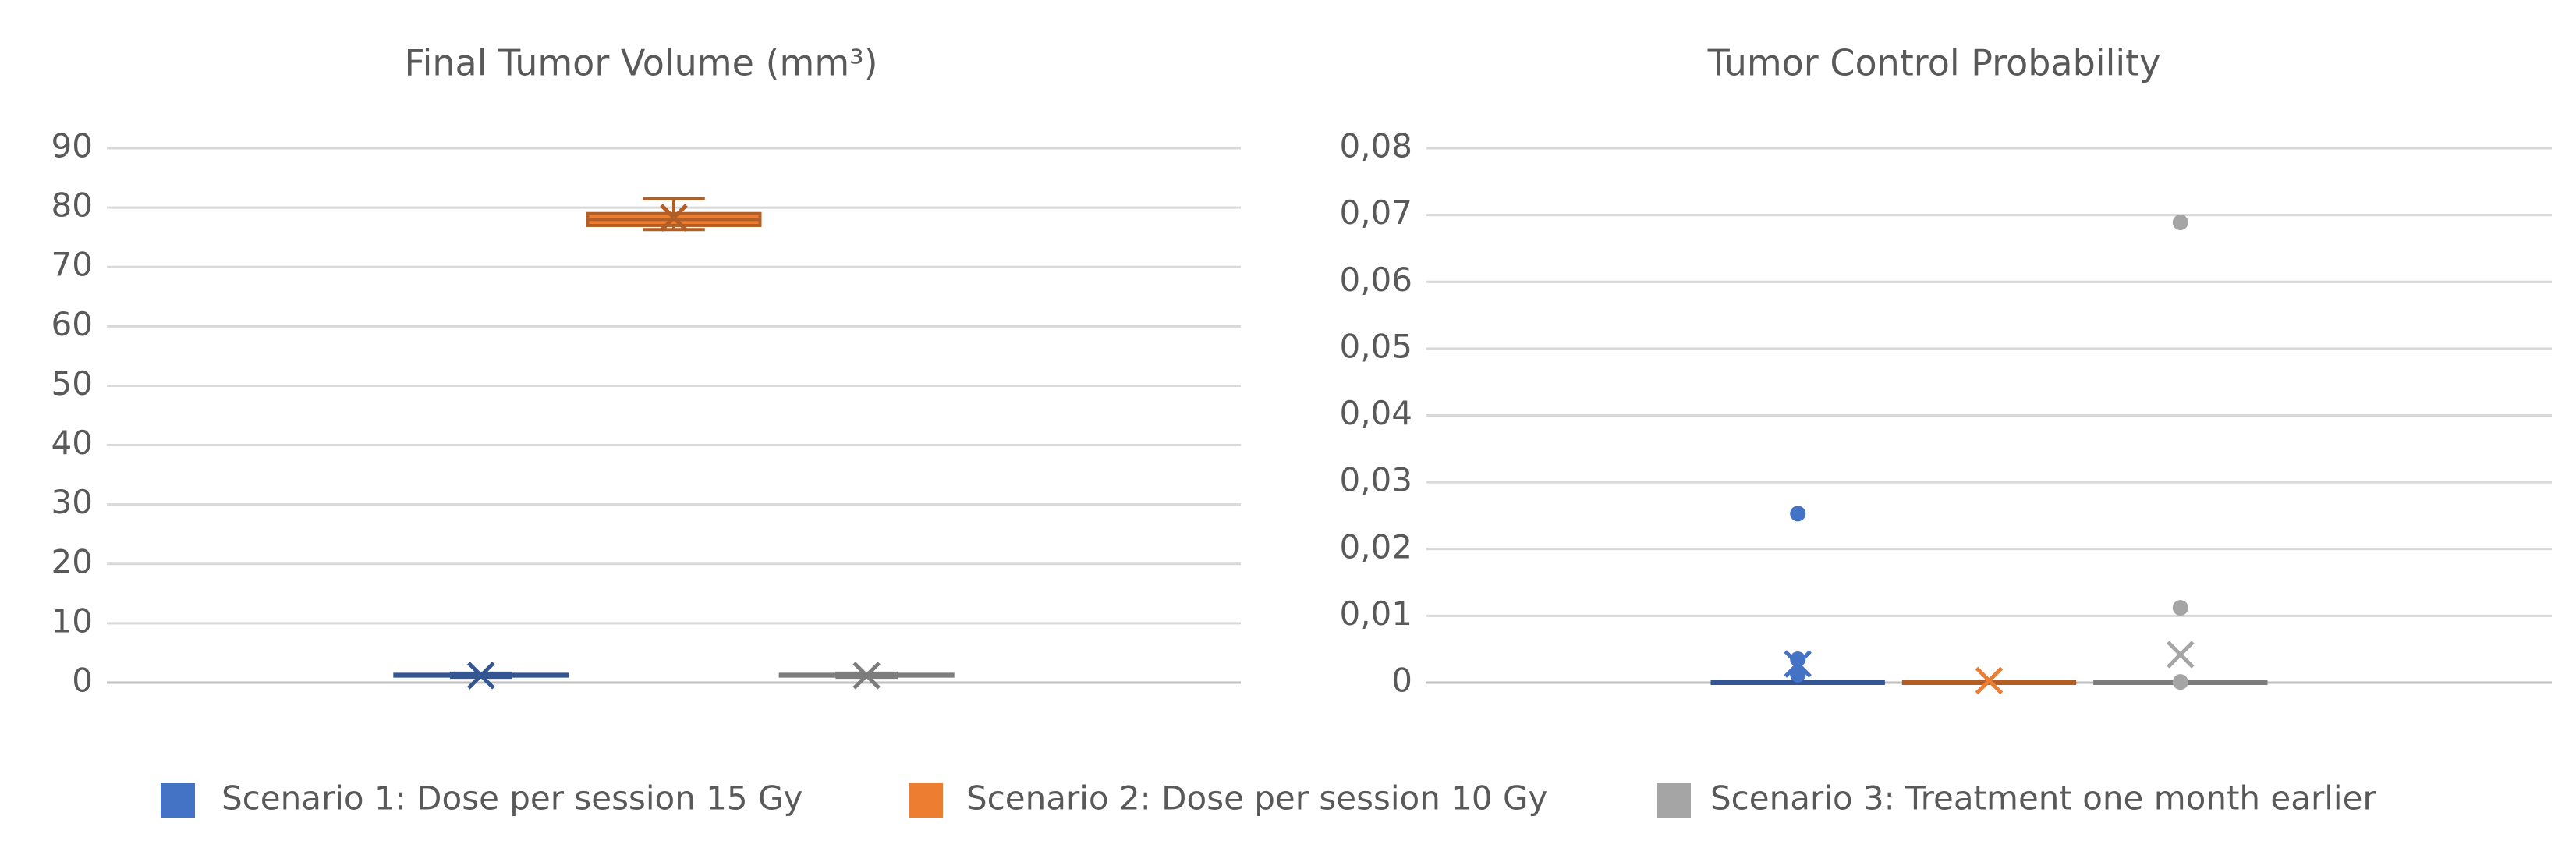  What do you see at coordinates (1934, 63) in the screenshot?
I see `chart-title: Tumor Control Probability` at bounding box center [1934, 63].